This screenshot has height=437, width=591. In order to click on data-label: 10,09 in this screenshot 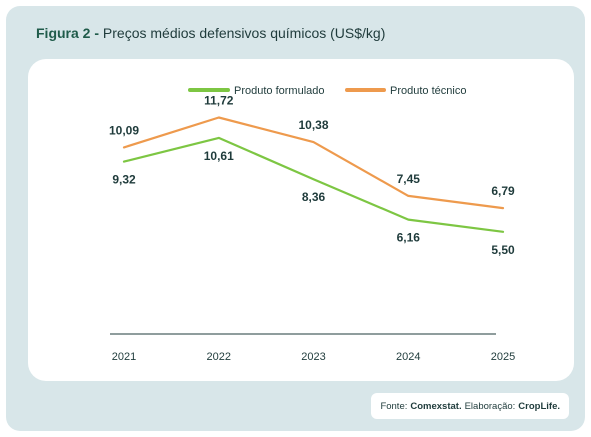, I will do `click(124, 130)`.